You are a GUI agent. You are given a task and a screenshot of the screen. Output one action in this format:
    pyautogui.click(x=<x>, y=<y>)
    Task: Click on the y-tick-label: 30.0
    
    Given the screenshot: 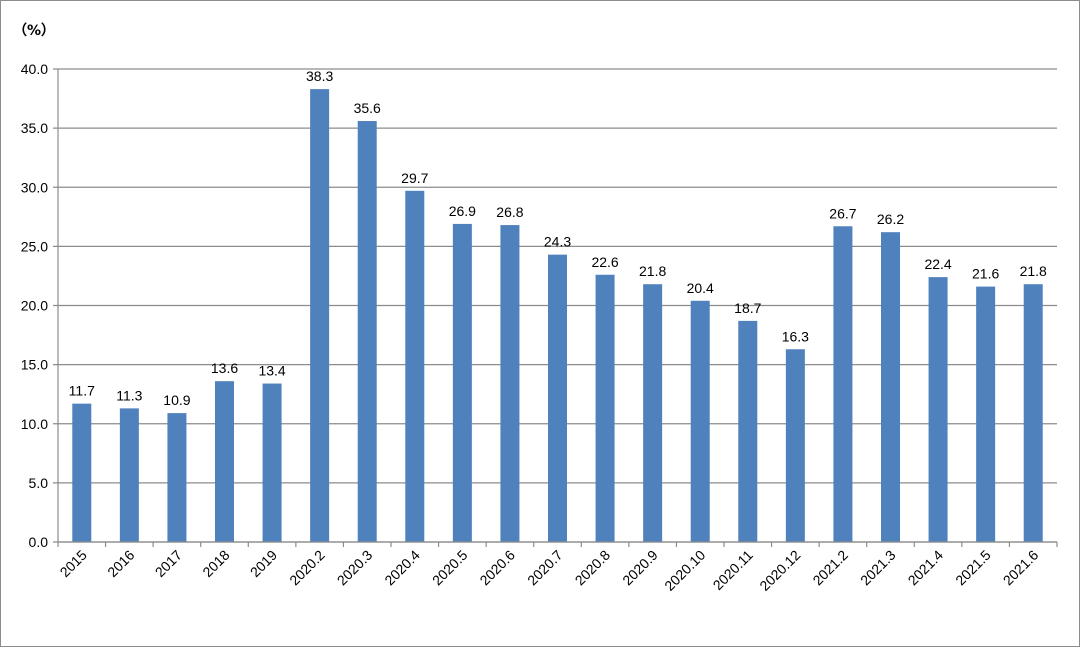 What is the action you would take?
    pyautogui.click(x=34, y=187)
    